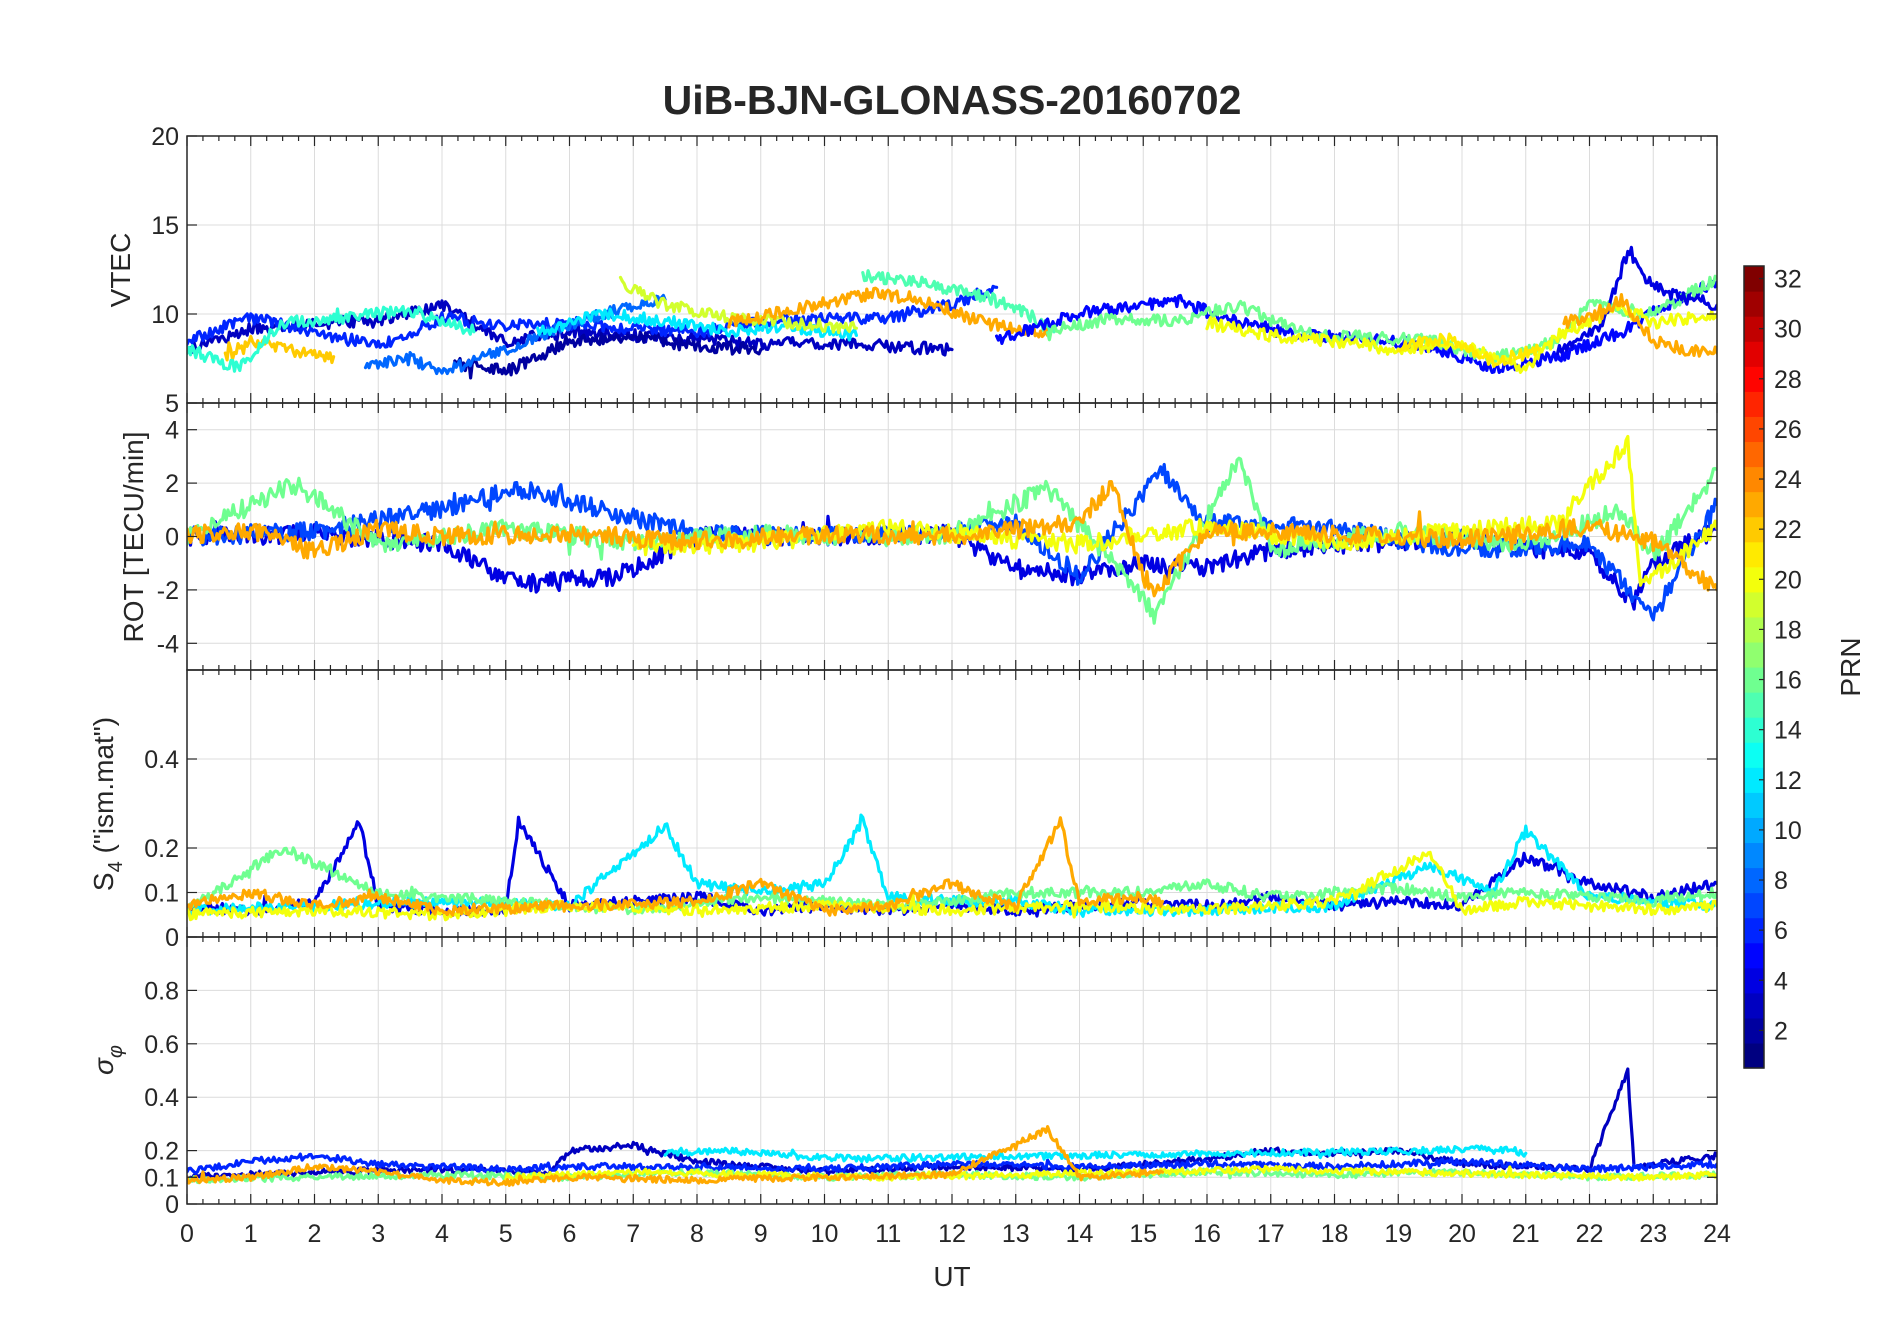 The image size is (1902, 1330). I want to click on x-tick-label: 8, so click(697, 1234).